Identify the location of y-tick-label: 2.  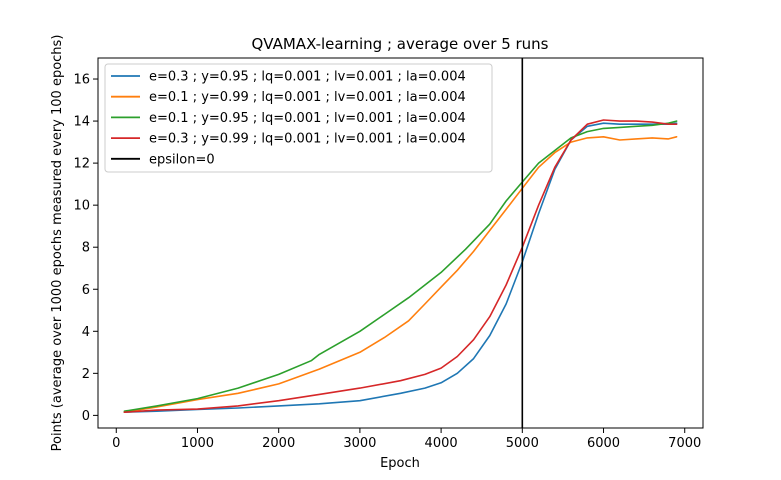
(86, 374).